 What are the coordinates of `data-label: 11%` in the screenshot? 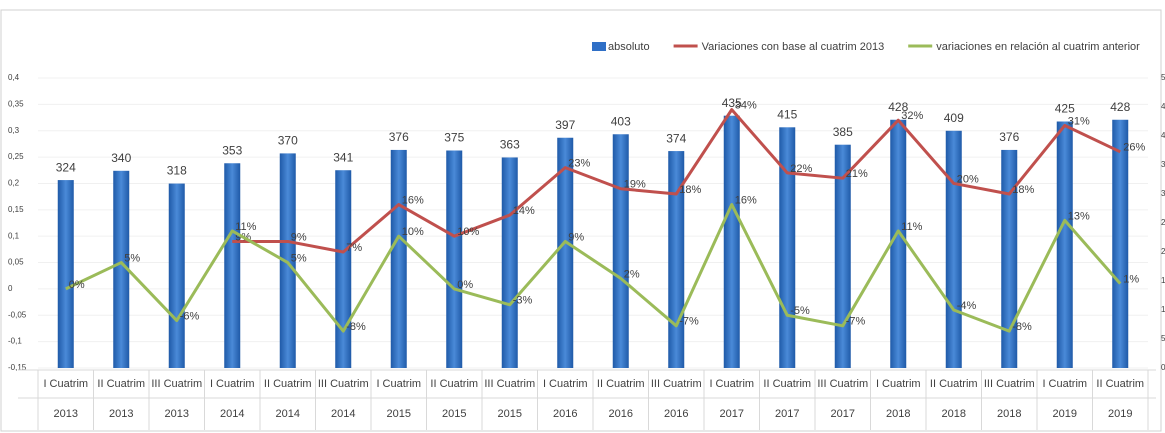 It's located at (911, 227).